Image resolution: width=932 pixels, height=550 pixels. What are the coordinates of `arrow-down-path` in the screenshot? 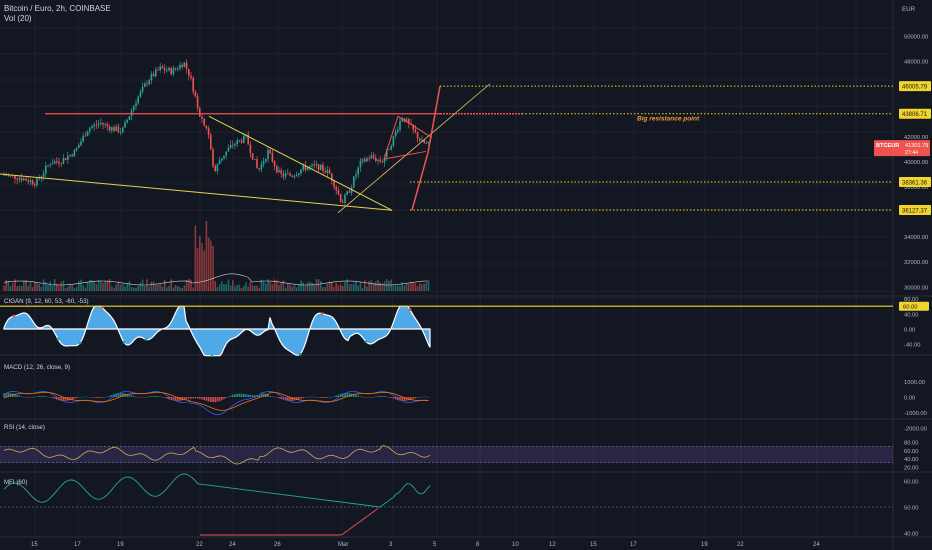 It's located at (420, 181).